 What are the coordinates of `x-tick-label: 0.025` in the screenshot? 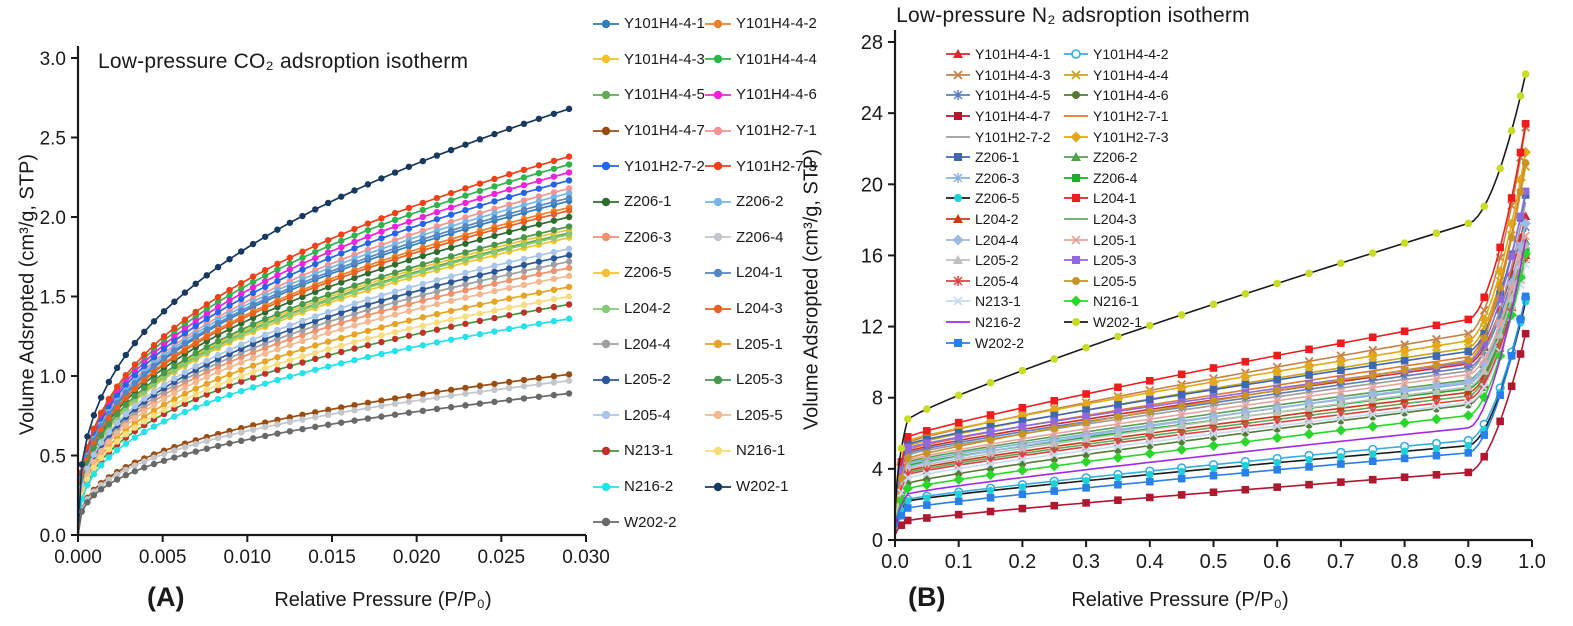 It's located at (502, 557).